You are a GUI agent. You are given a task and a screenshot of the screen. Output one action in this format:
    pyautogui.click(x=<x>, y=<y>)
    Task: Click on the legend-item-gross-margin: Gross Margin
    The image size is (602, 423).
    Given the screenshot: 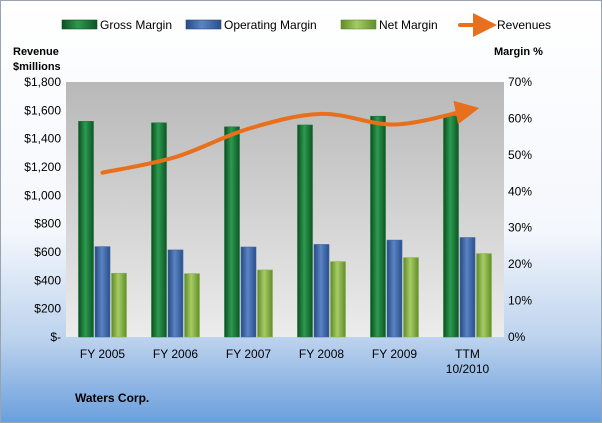 What is the action you would take?
    pyautogui.click(x=116, y=25)
    